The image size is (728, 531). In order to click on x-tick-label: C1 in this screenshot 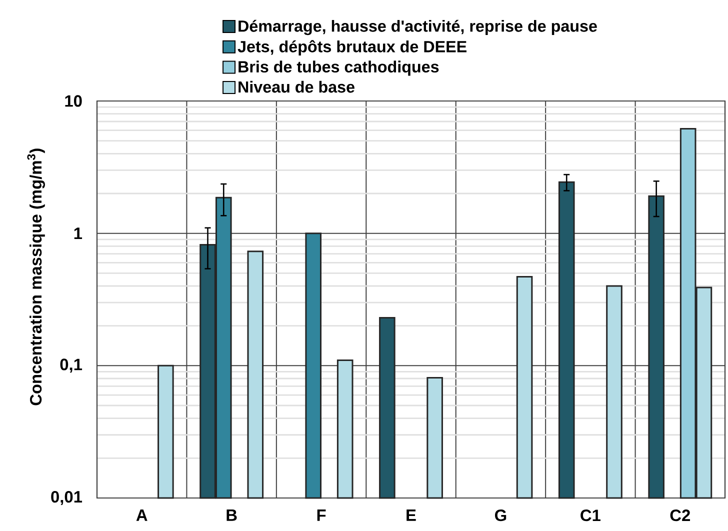, I will do `click(590, 516)`.